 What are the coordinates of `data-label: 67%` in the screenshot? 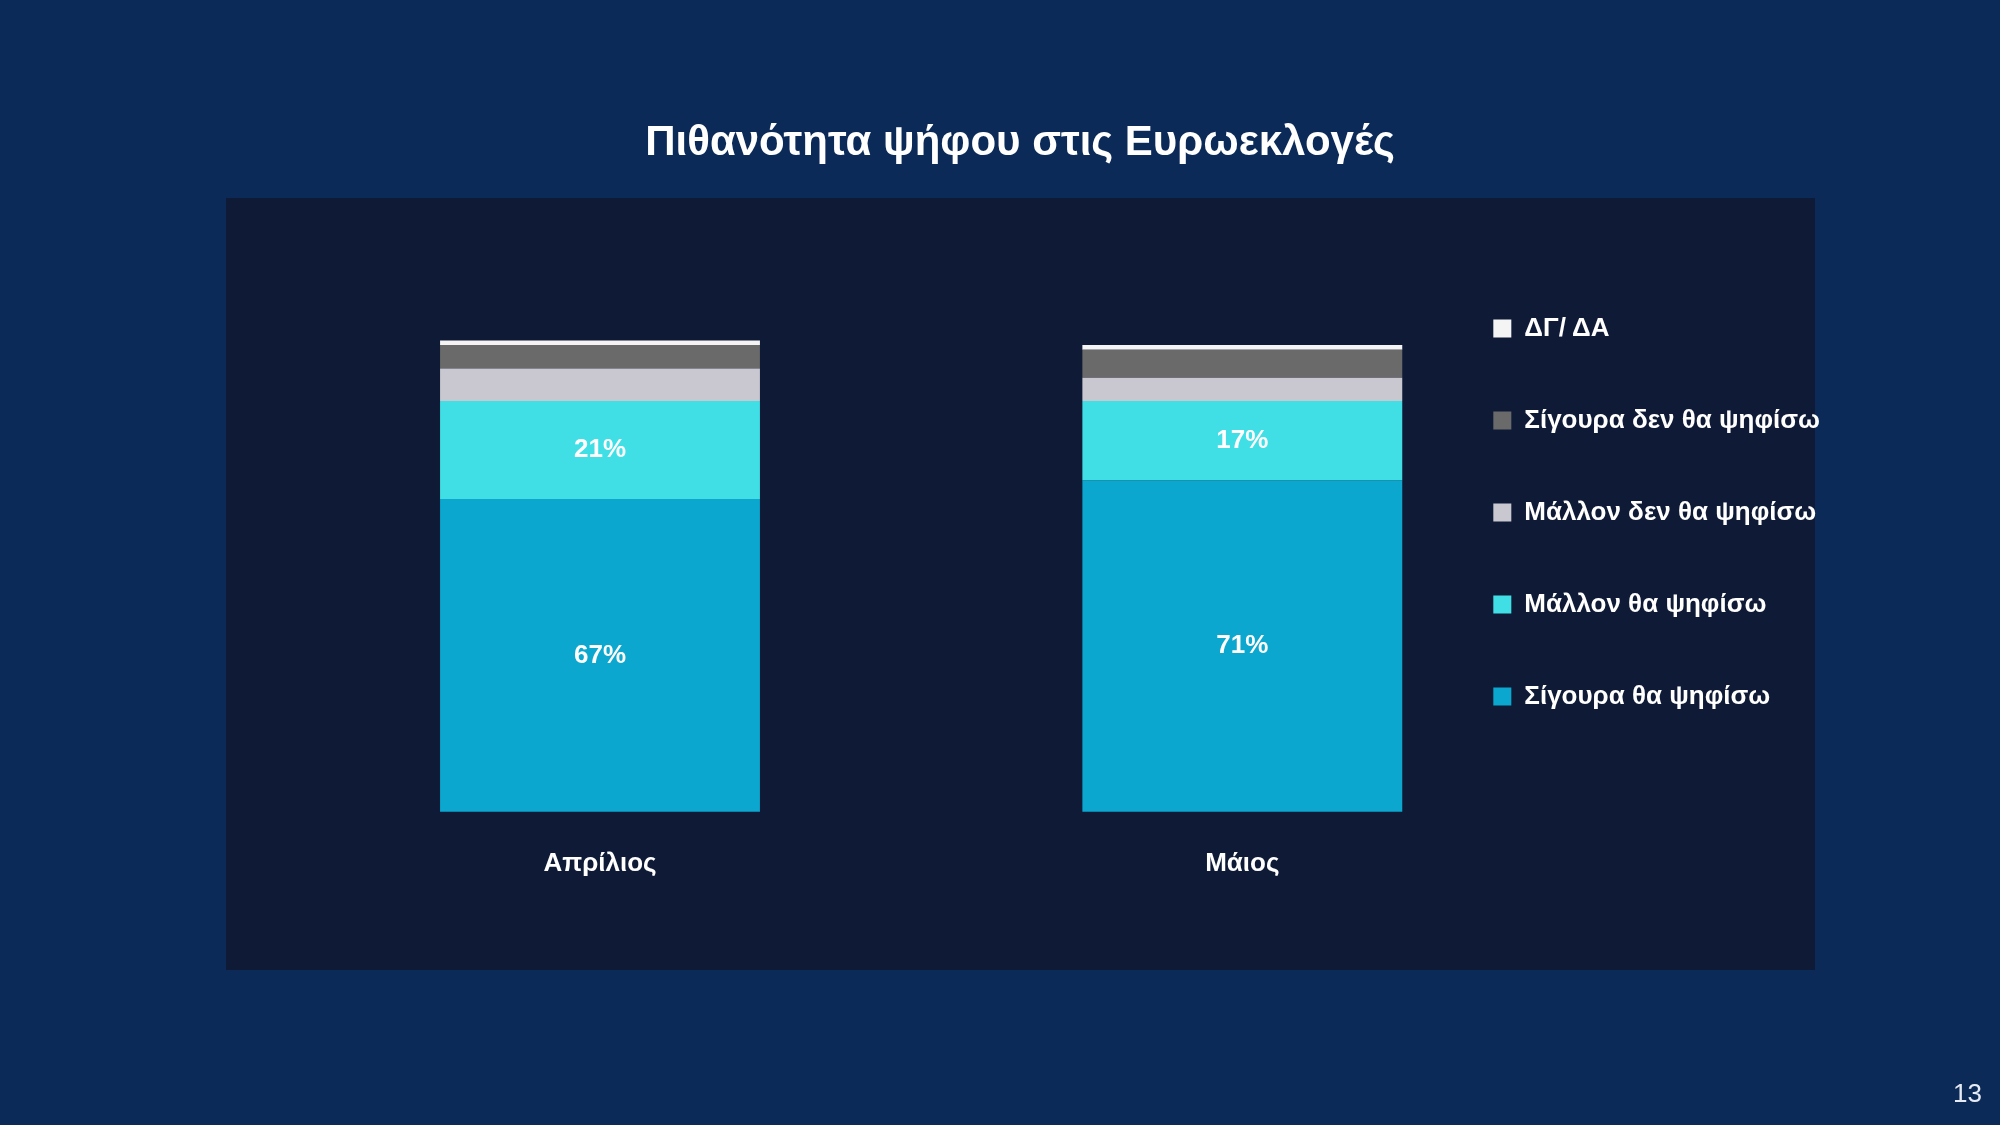 It's located at (600, 653).